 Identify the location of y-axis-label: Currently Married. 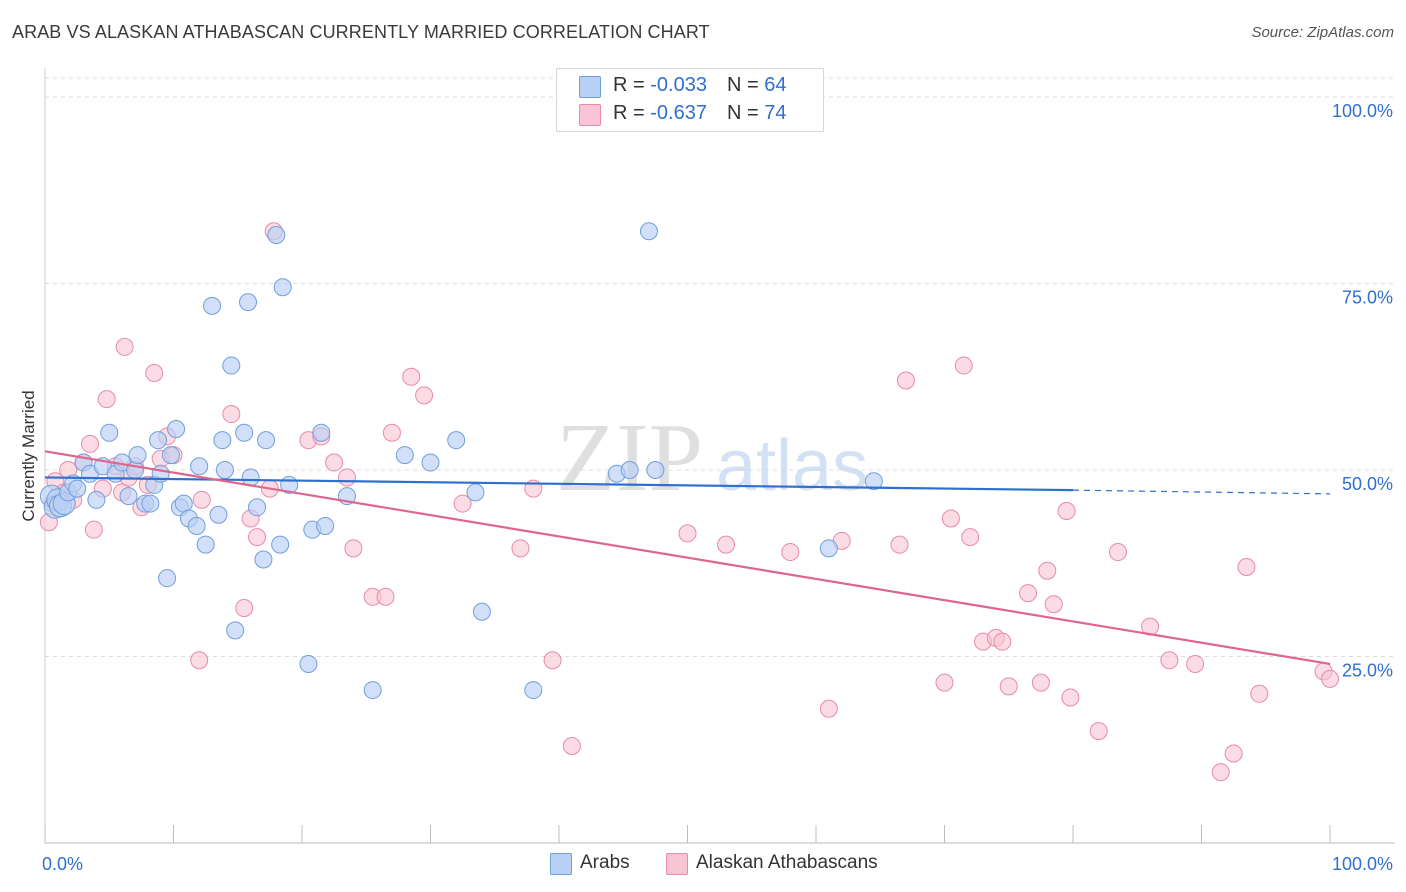
(28, 455).